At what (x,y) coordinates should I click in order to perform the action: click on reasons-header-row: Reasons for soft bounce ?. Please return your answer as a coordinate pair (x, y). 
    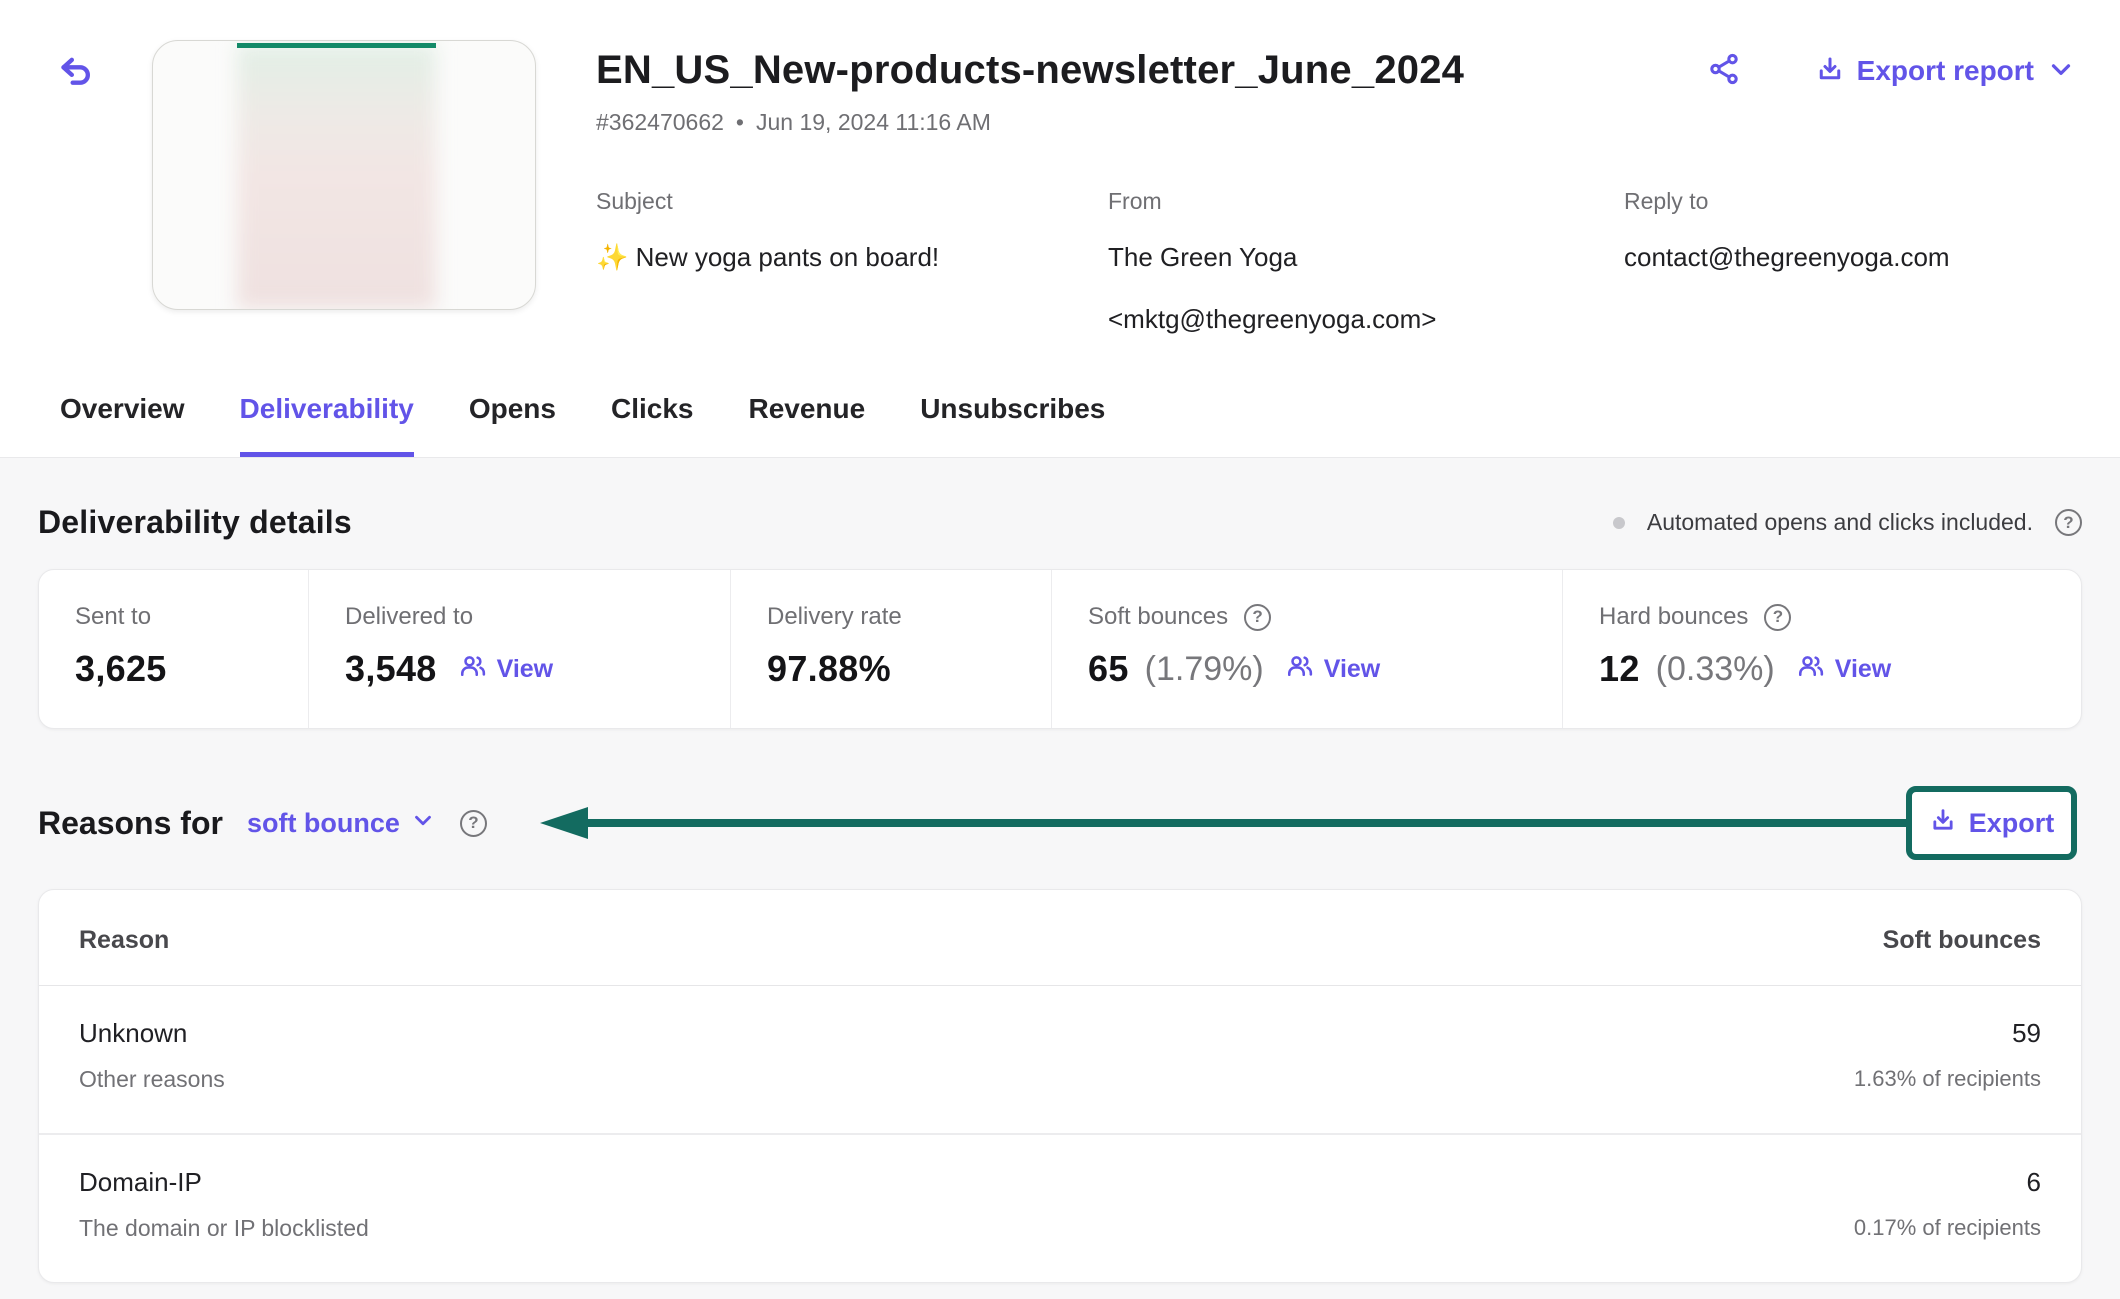
    Looking at the image, I should click on (1060, 823).